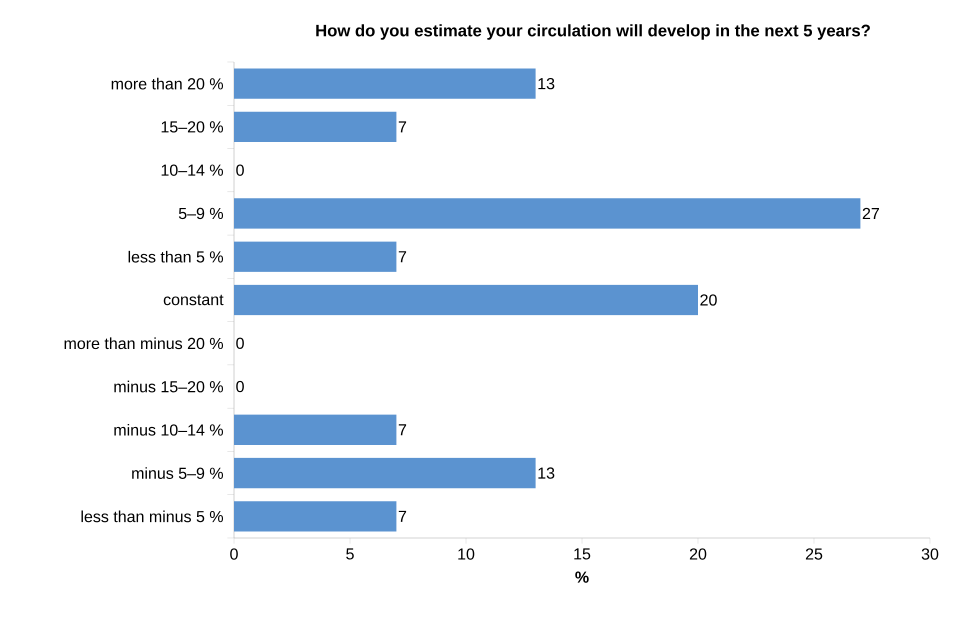  What do you see at coordinates (168, 84) in the screenshot?
I see `y-tick-label: more than 20 %` at bounding box center [168, 84].